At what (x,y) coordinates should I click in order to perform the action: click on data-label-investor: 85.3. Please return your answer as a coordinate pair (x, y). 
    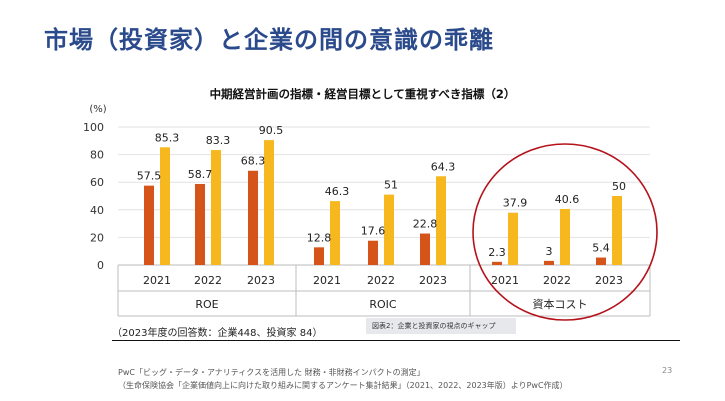
    Looking at the image, I should click on (167, 137).